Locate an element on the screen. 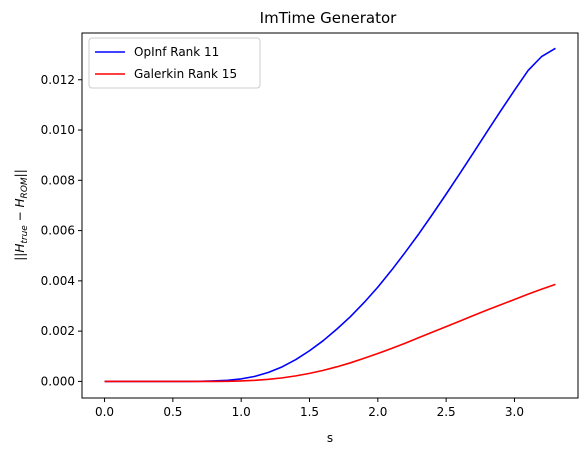 This screenshot has width=588, height=455. legend-label-galerkin: Galerkin Rank 15 is located at coordinates (185, 74).